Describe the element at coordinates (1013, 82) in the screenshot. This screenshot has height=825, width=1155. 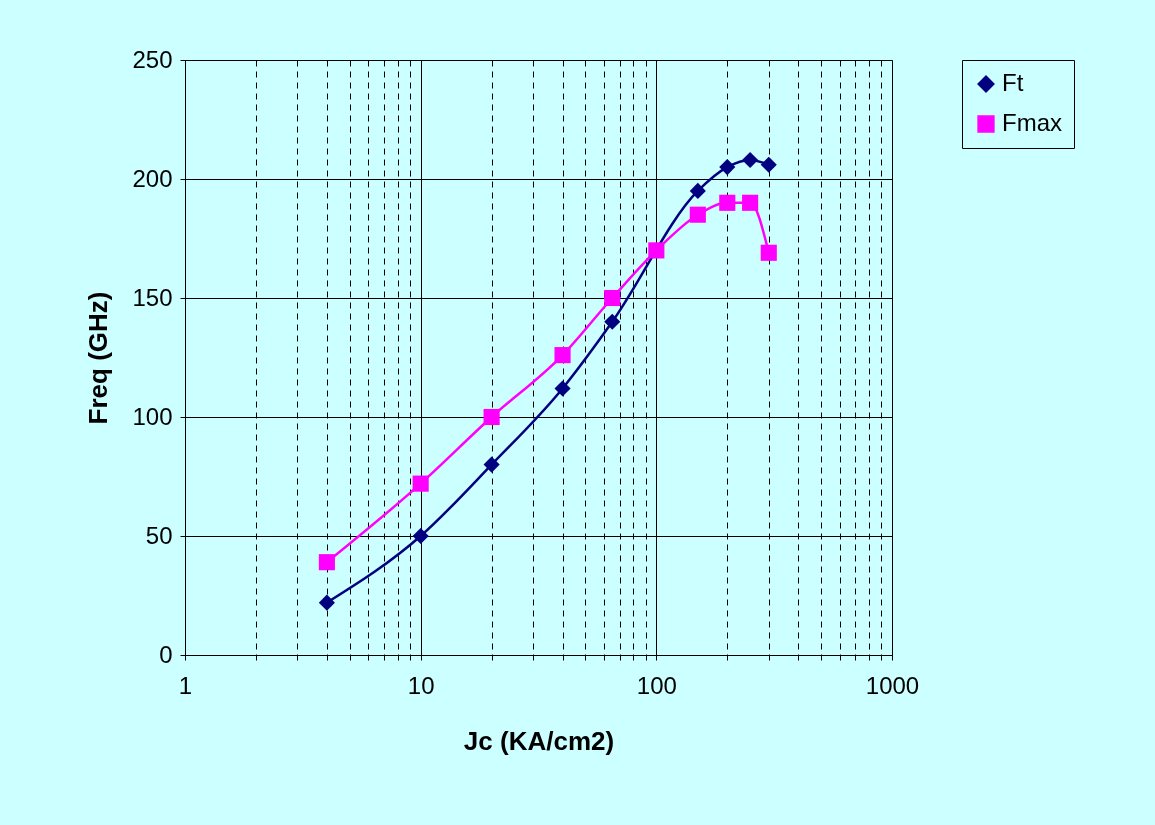
I see `legend-label: Ft` at that location.